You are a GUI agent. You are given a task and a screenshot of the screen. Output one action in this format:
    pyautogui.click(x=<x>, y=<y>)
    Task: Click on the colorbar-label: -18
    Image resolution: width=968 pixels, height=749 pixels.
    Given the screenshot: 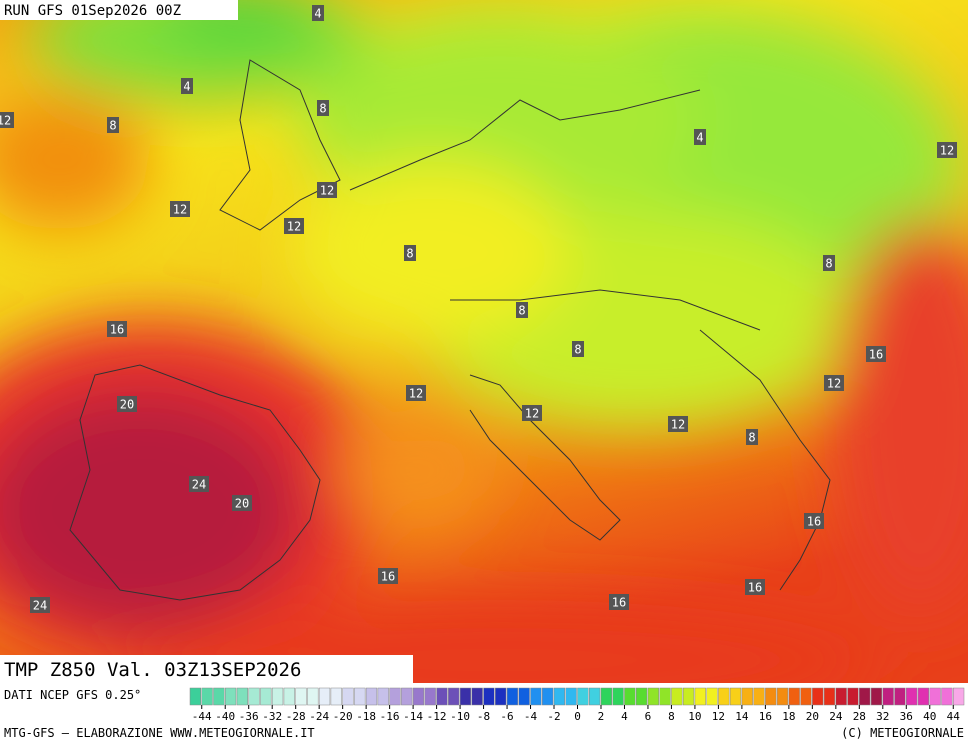 What is the action you would take?
    pyautogui.click(x=366, y=716)
    